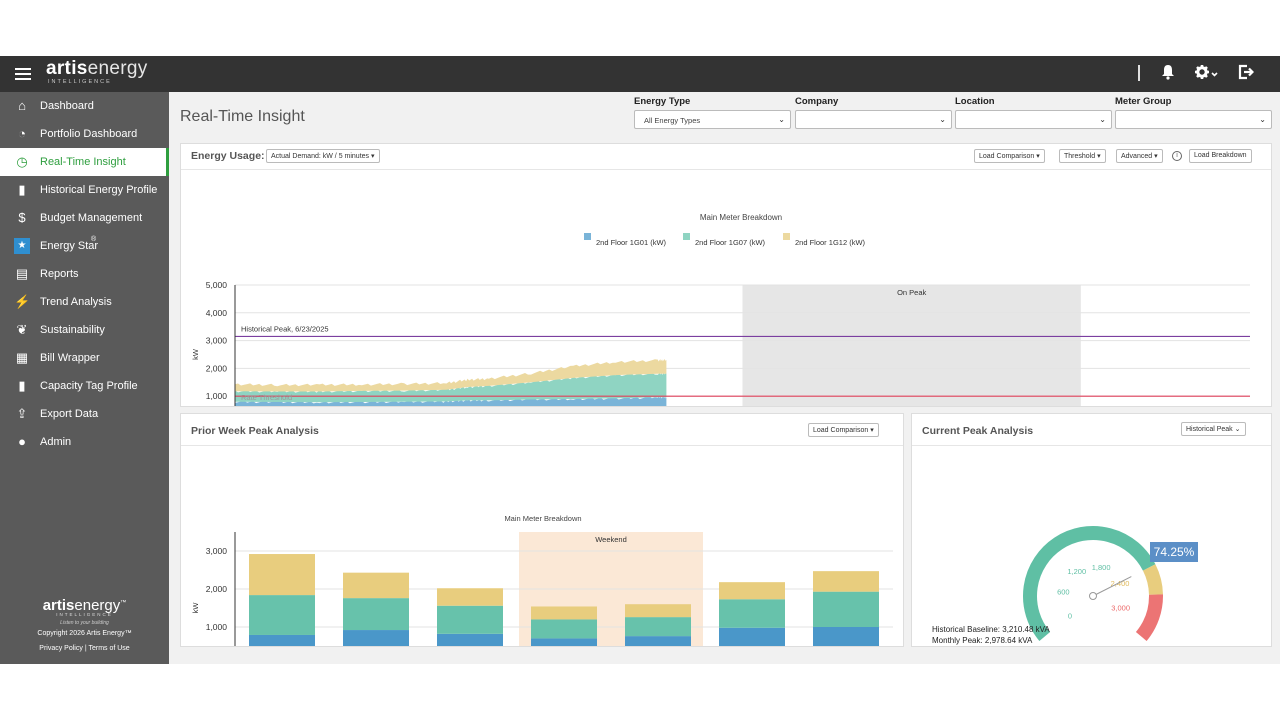 This screenshot has height=720, width=1280. What do you see at coordinates (84, 330) in the screenshot?
I see `sidebar-item-sustainability: ❦ Sustainability` at bounding box center [84, 330].